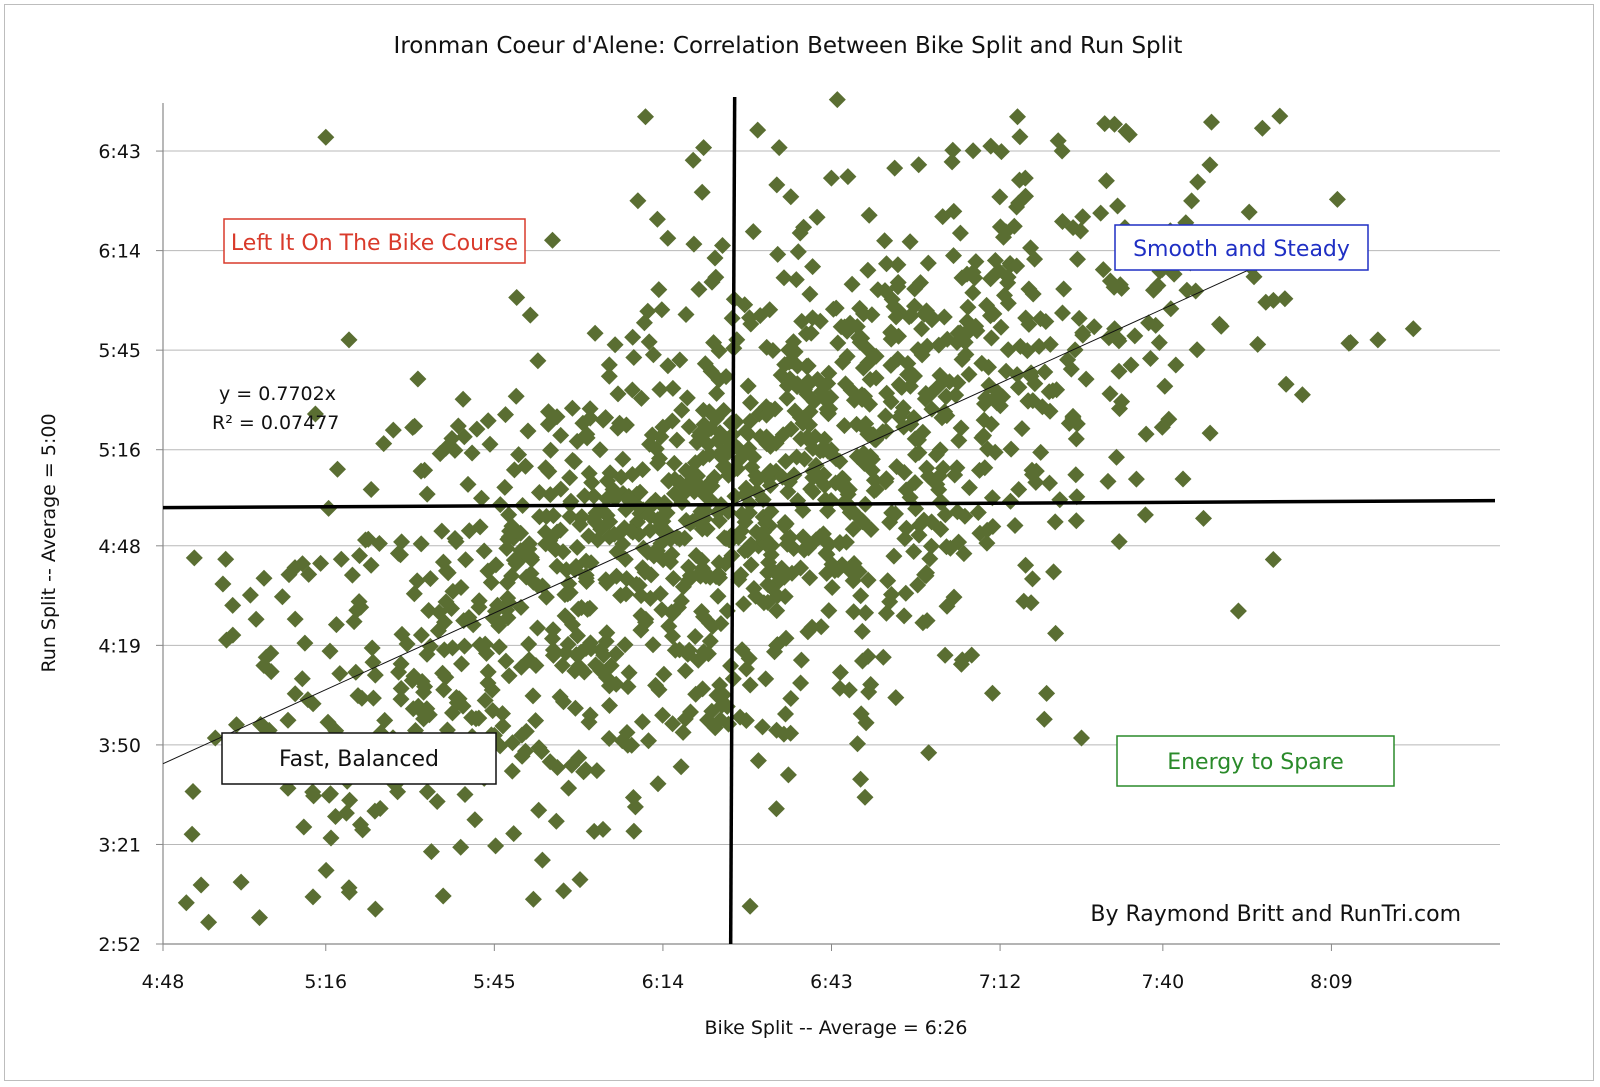 The height and width of the screenshot is (1087, 1600). What do you see at coordinates (831, 982) in the screenshot?
I see `x-tick-label: 6:43` at bounding box center [831, 982].